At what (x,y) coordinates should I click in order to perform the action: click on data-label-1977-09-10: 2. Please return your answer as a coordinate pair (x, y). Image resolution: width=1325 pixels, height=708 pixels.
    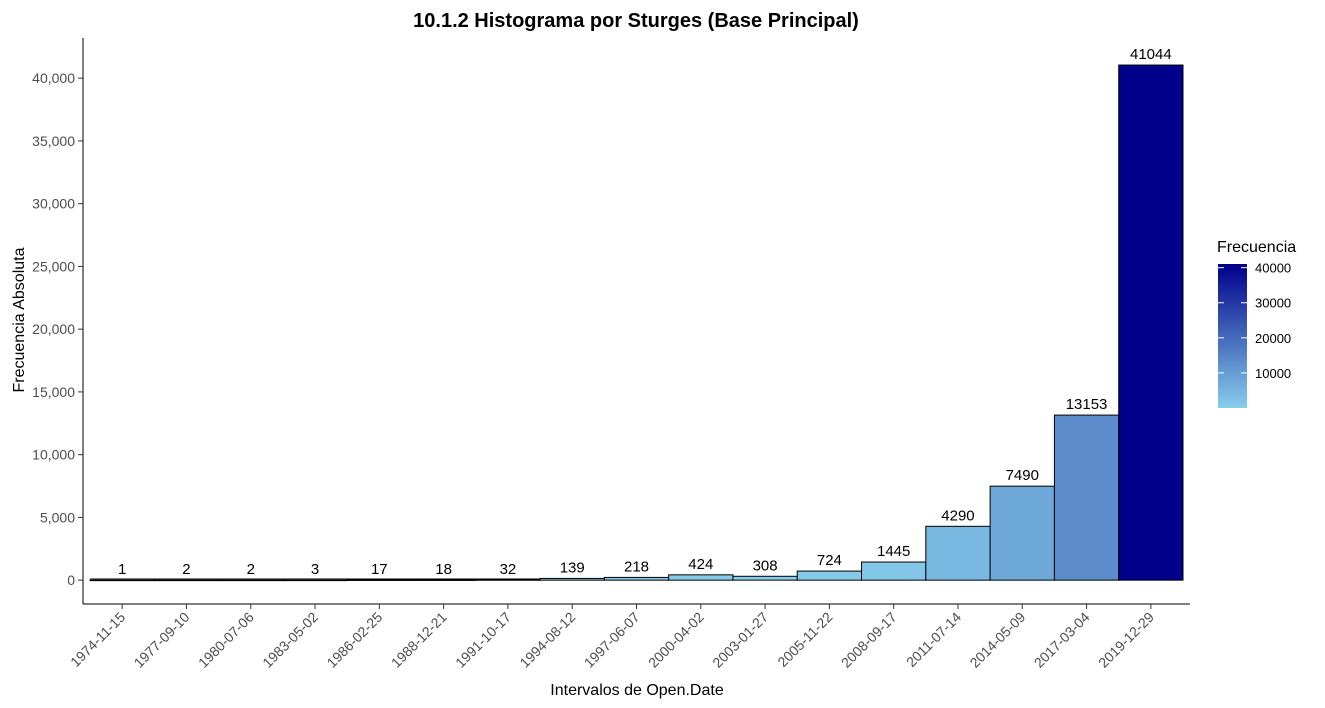
    Looking at the image, I should click on (186, 569).